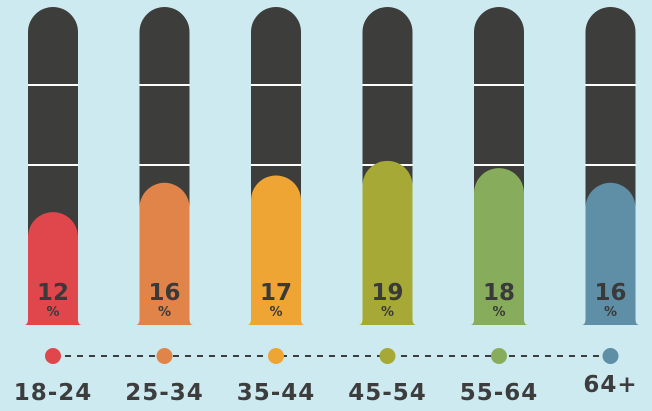  What do you see at coordinates (499, 393) in the screenshot?
I see `category-label-55-64: 55-64` at bounding box center [499, 393].